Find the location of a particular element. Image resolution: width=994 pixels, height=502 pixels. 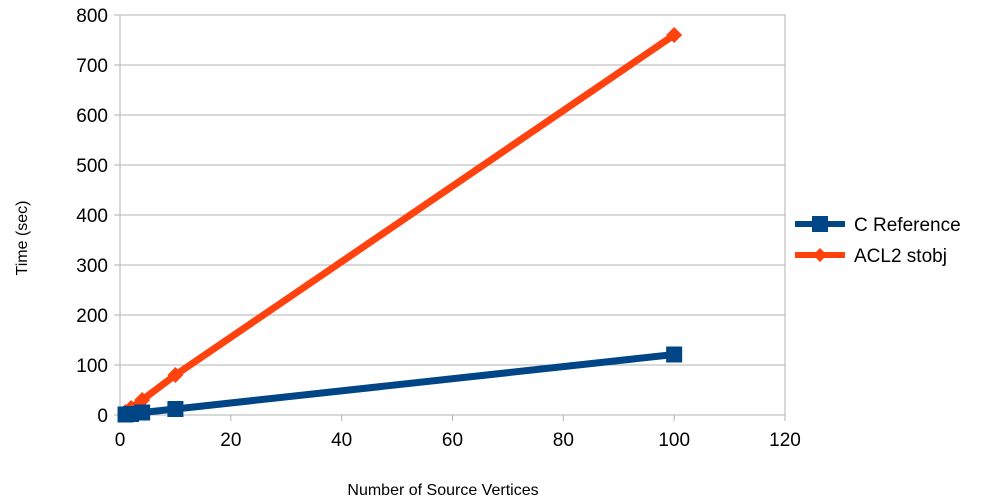

y-tick-label: 200 is located at coordinates (92, 316).